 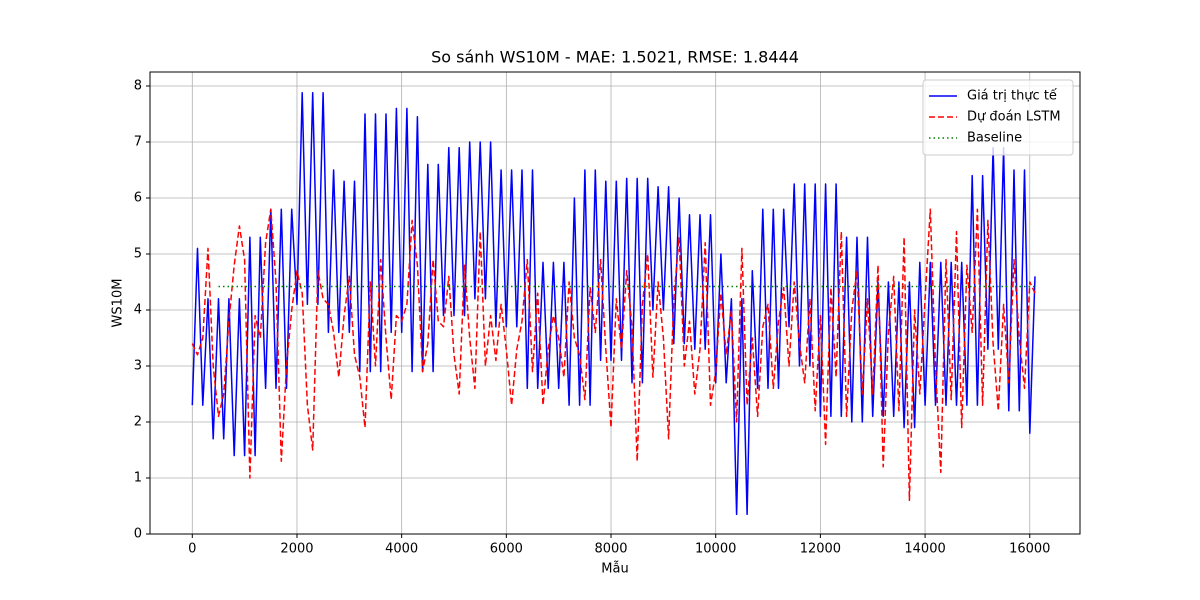 What do you see at coordinates (994, 138) in the screenshot?
I see `legend-label: Baseline` at bounding box center [994, 138].